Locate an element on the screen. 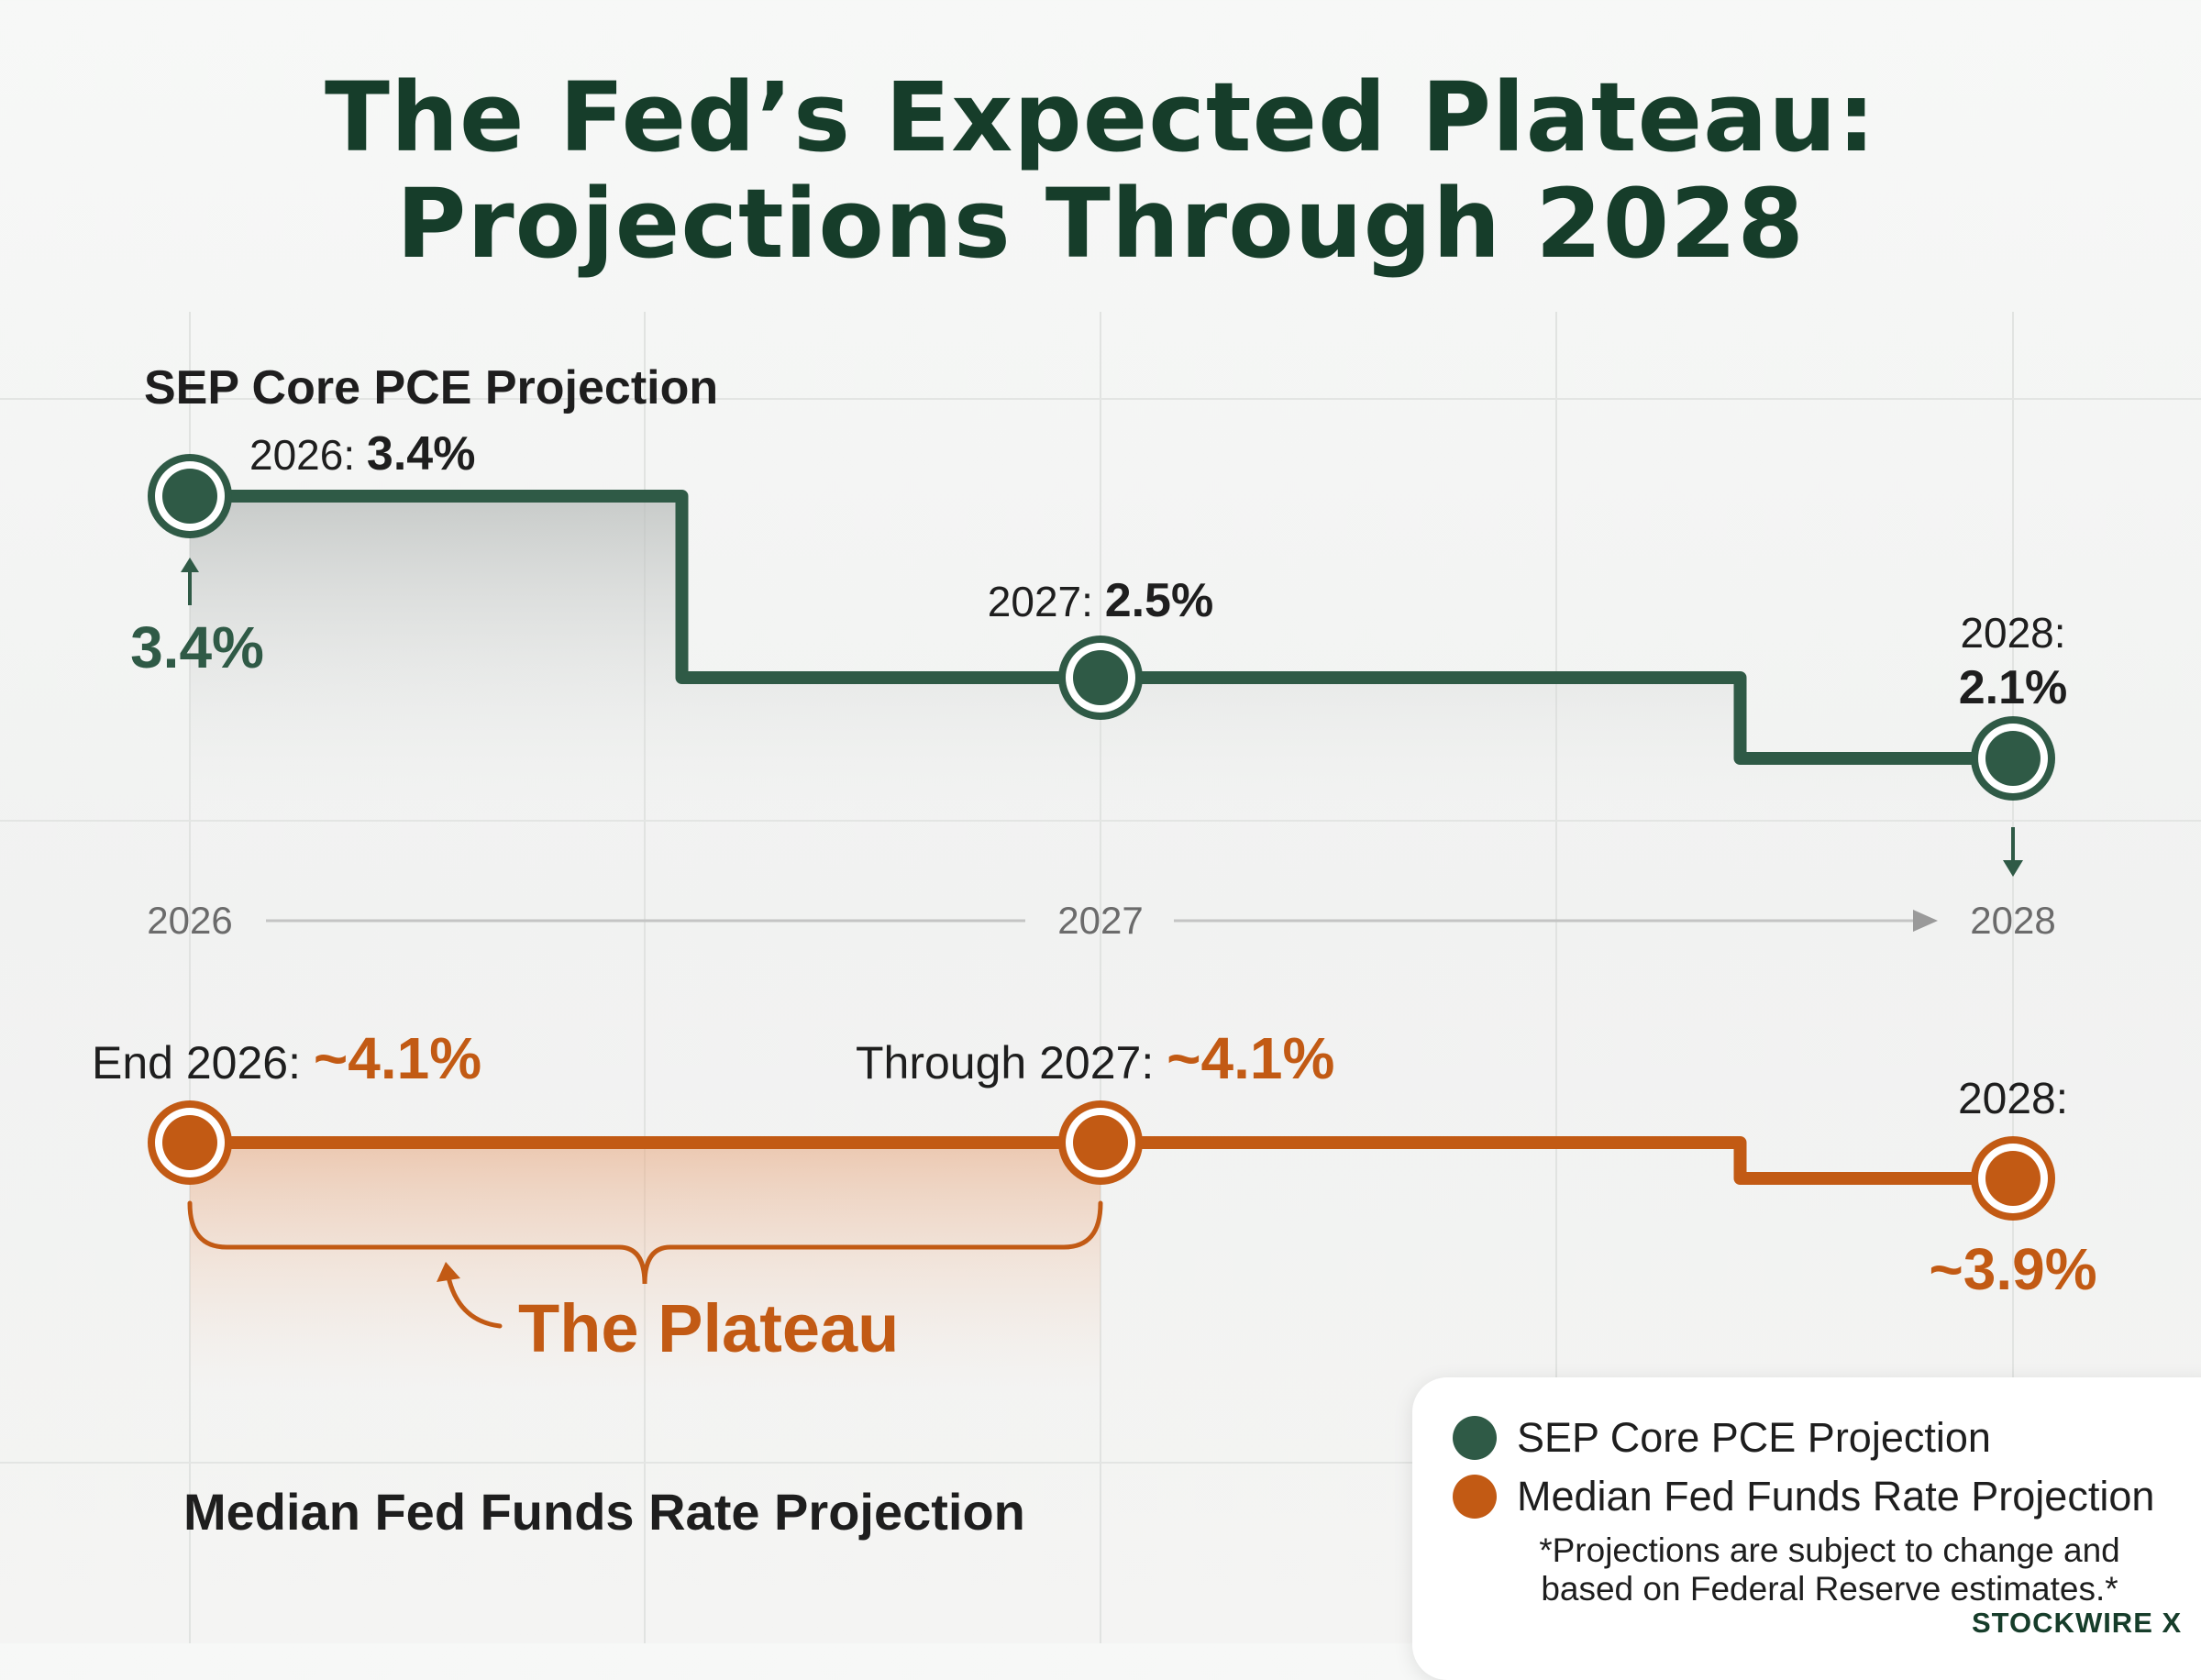 The height and width of the screenshot is (1680, 2201). funds-series-line is located at coordinates (1102, 1160).